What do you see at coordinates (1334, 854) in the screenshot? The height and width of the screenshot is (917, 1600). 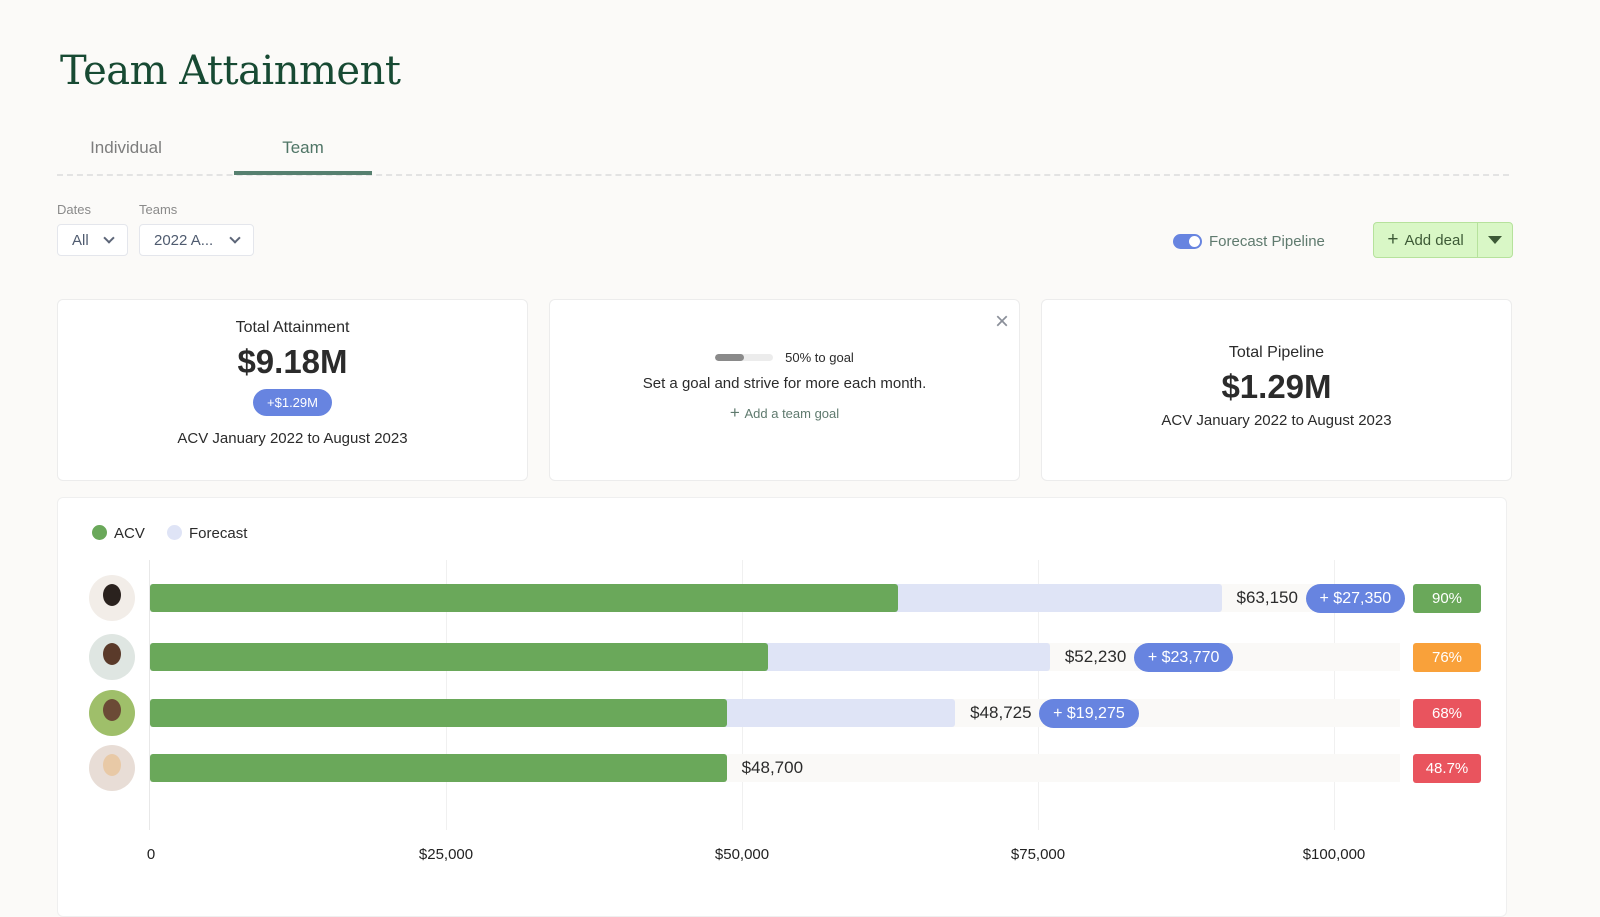 I see `x-tick-label: $100,000` at bounding box center [1334, 854].